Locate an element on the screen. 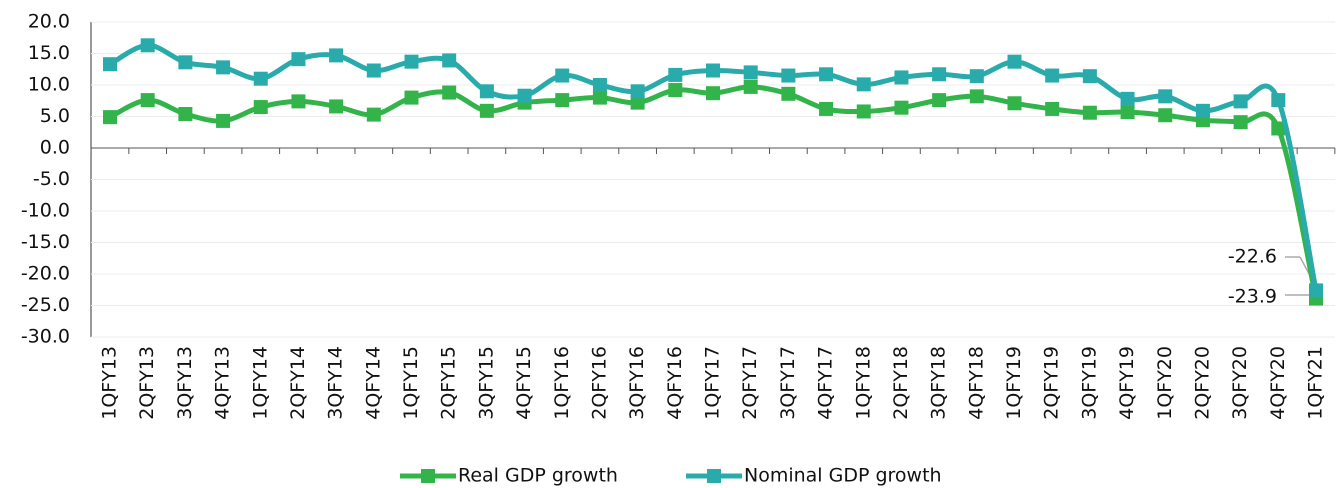  x-tick-label: 2QFY17 is located at coordinates (750, 383).